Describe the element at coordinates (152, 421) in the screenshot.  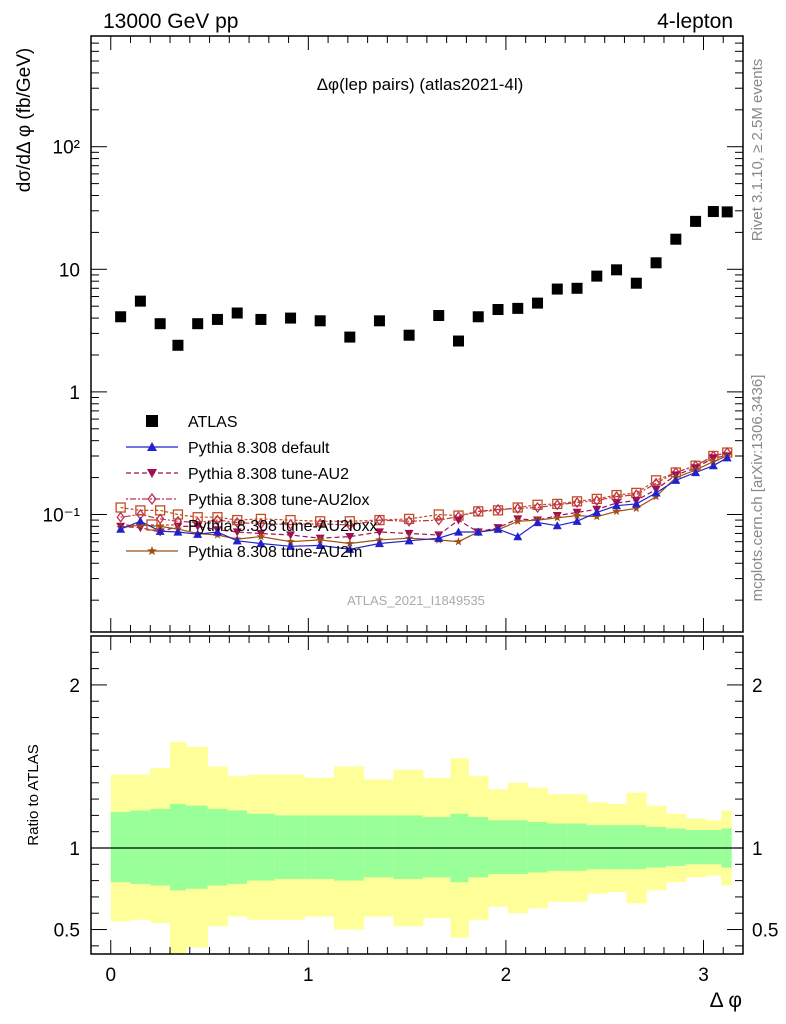
I see `legend-marker-atlas` at that location.